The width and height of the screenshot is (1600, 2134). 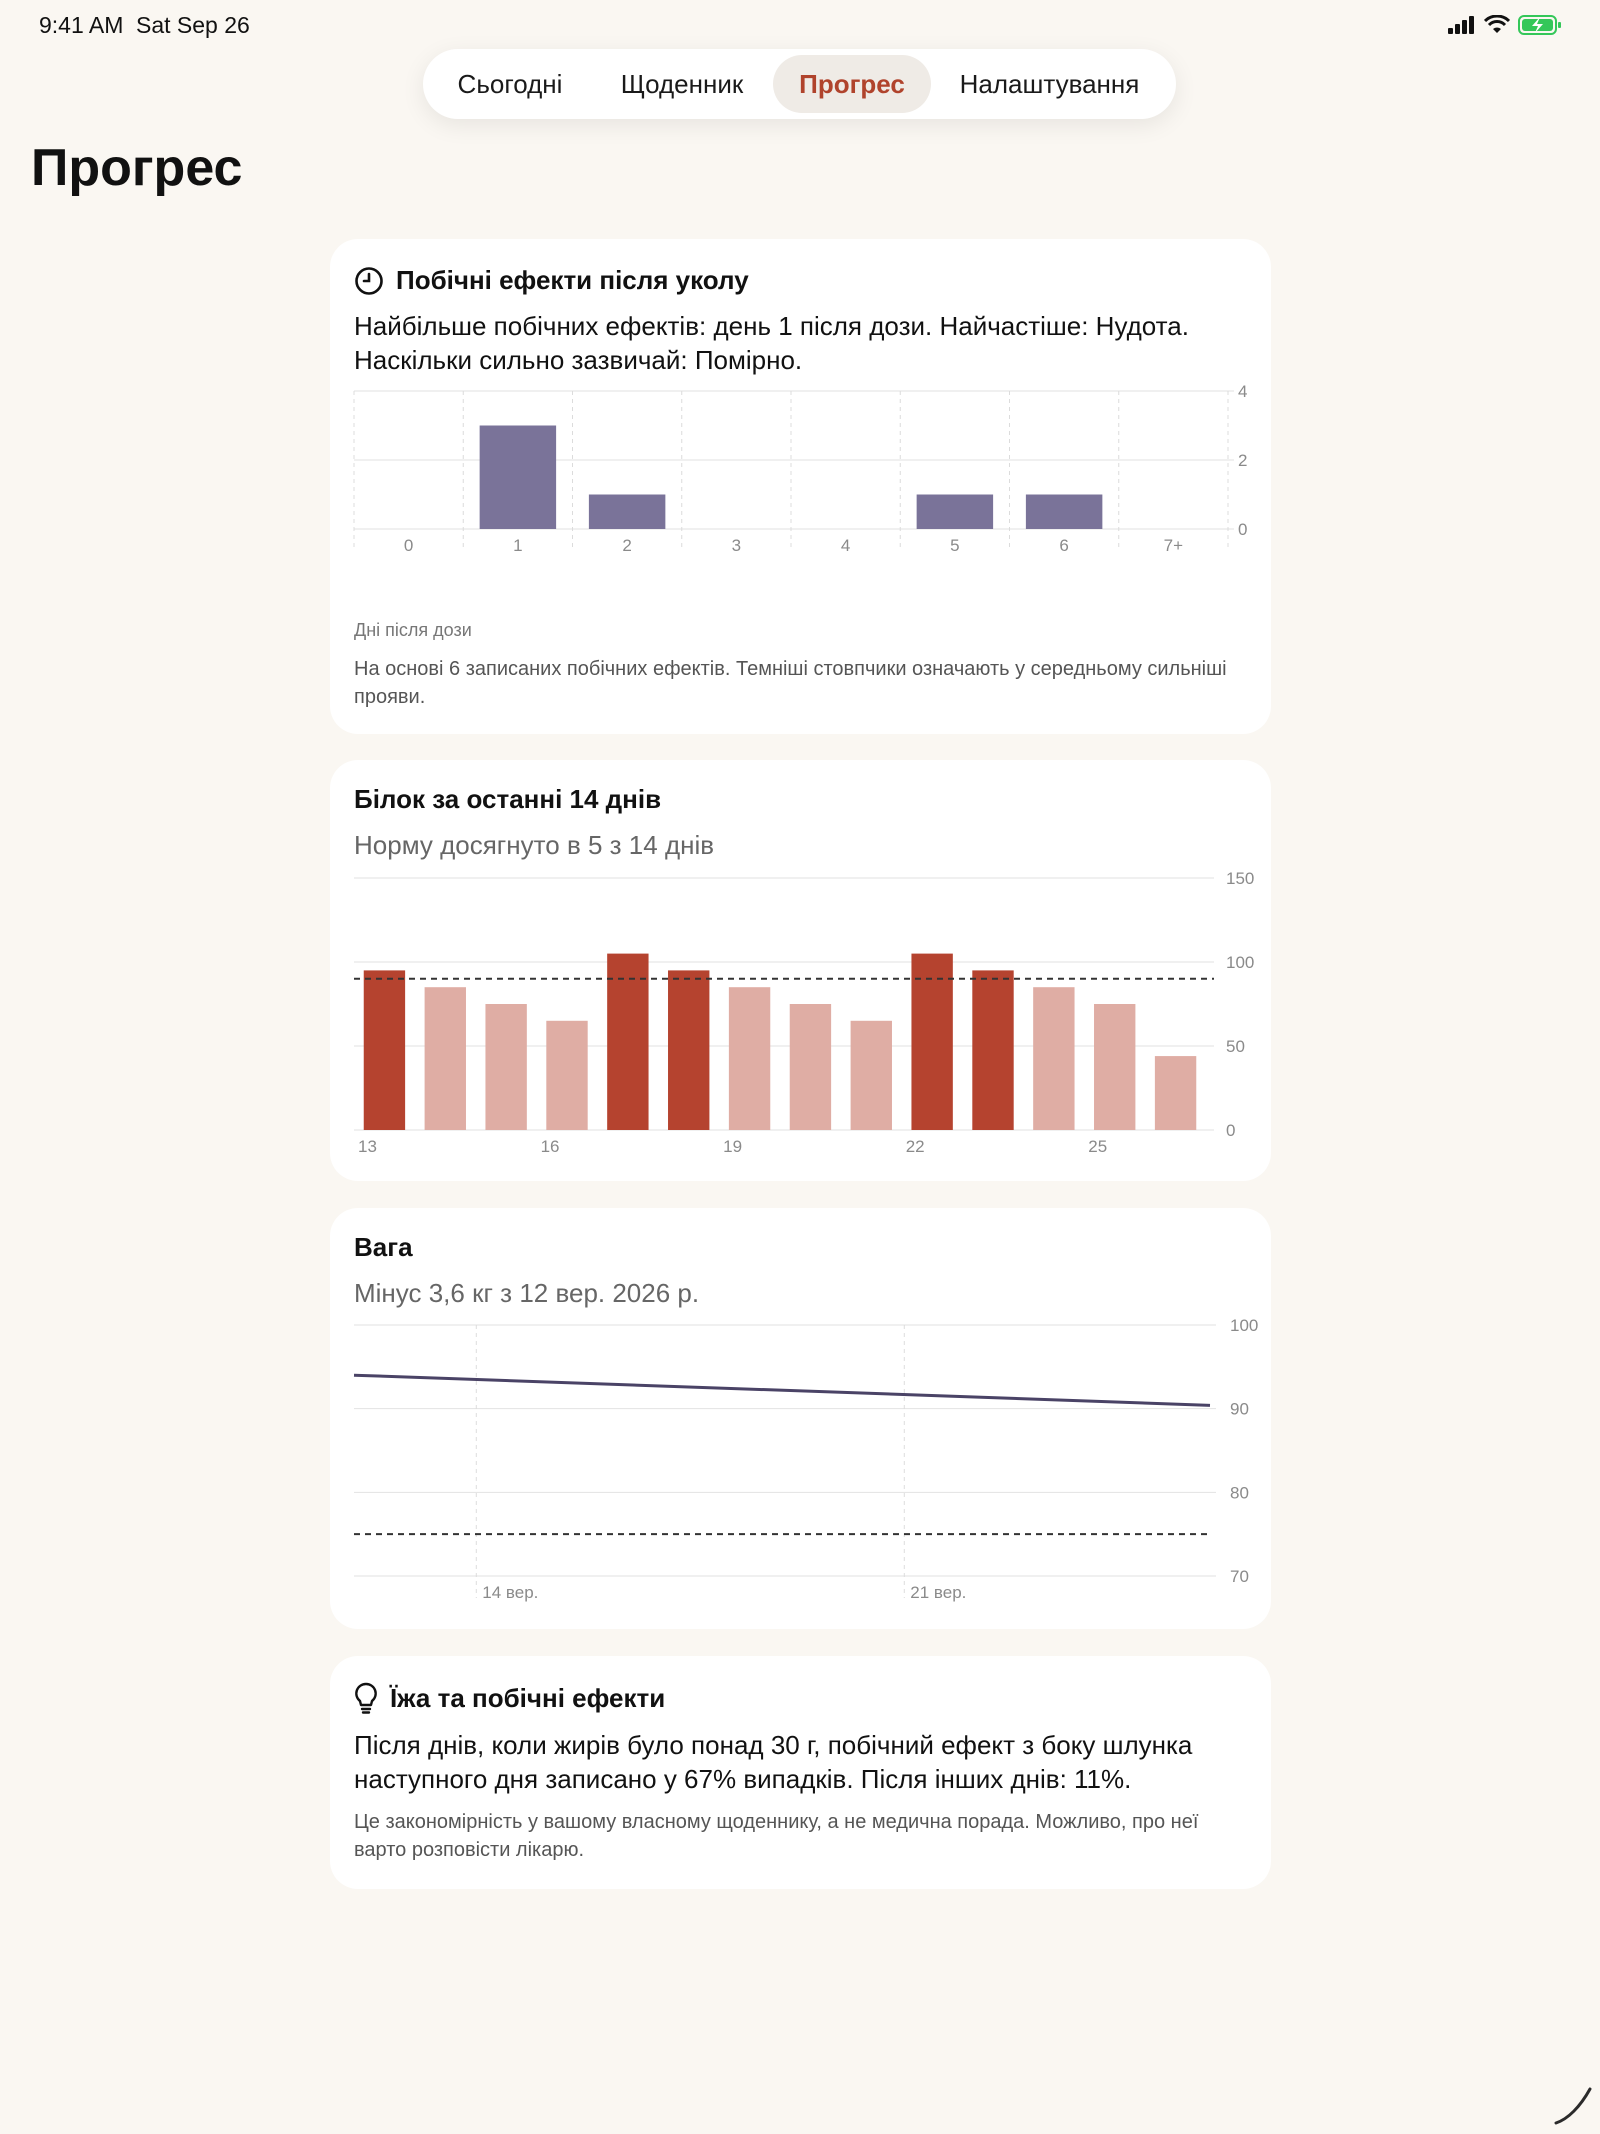 What do you see at coordinates (369, 280) in the screenshot?
I see `clock-icon` at bounding box center [369, 280].